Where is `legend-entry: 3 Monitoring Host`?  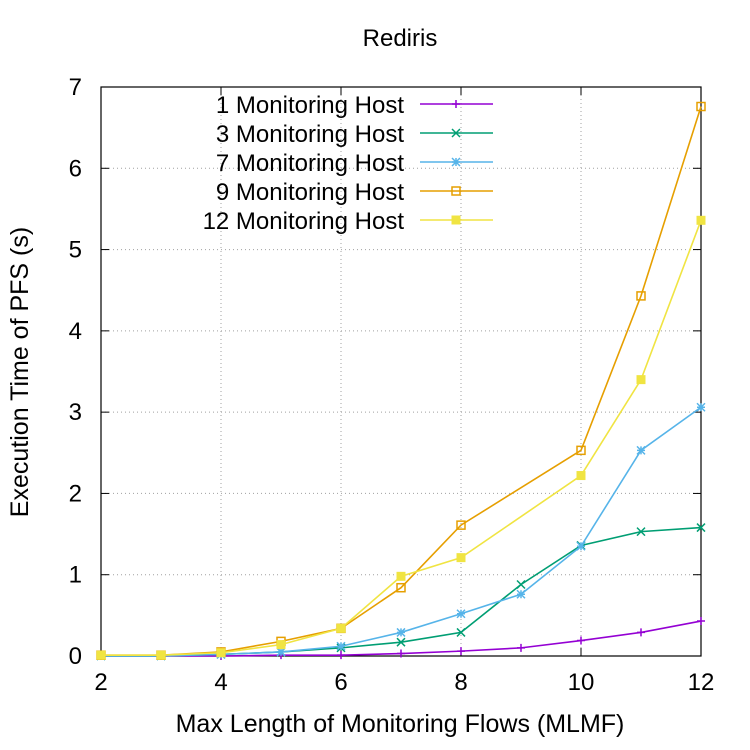 legend-entry: 3 Monitoring Host is located at coordinates (354, 134).